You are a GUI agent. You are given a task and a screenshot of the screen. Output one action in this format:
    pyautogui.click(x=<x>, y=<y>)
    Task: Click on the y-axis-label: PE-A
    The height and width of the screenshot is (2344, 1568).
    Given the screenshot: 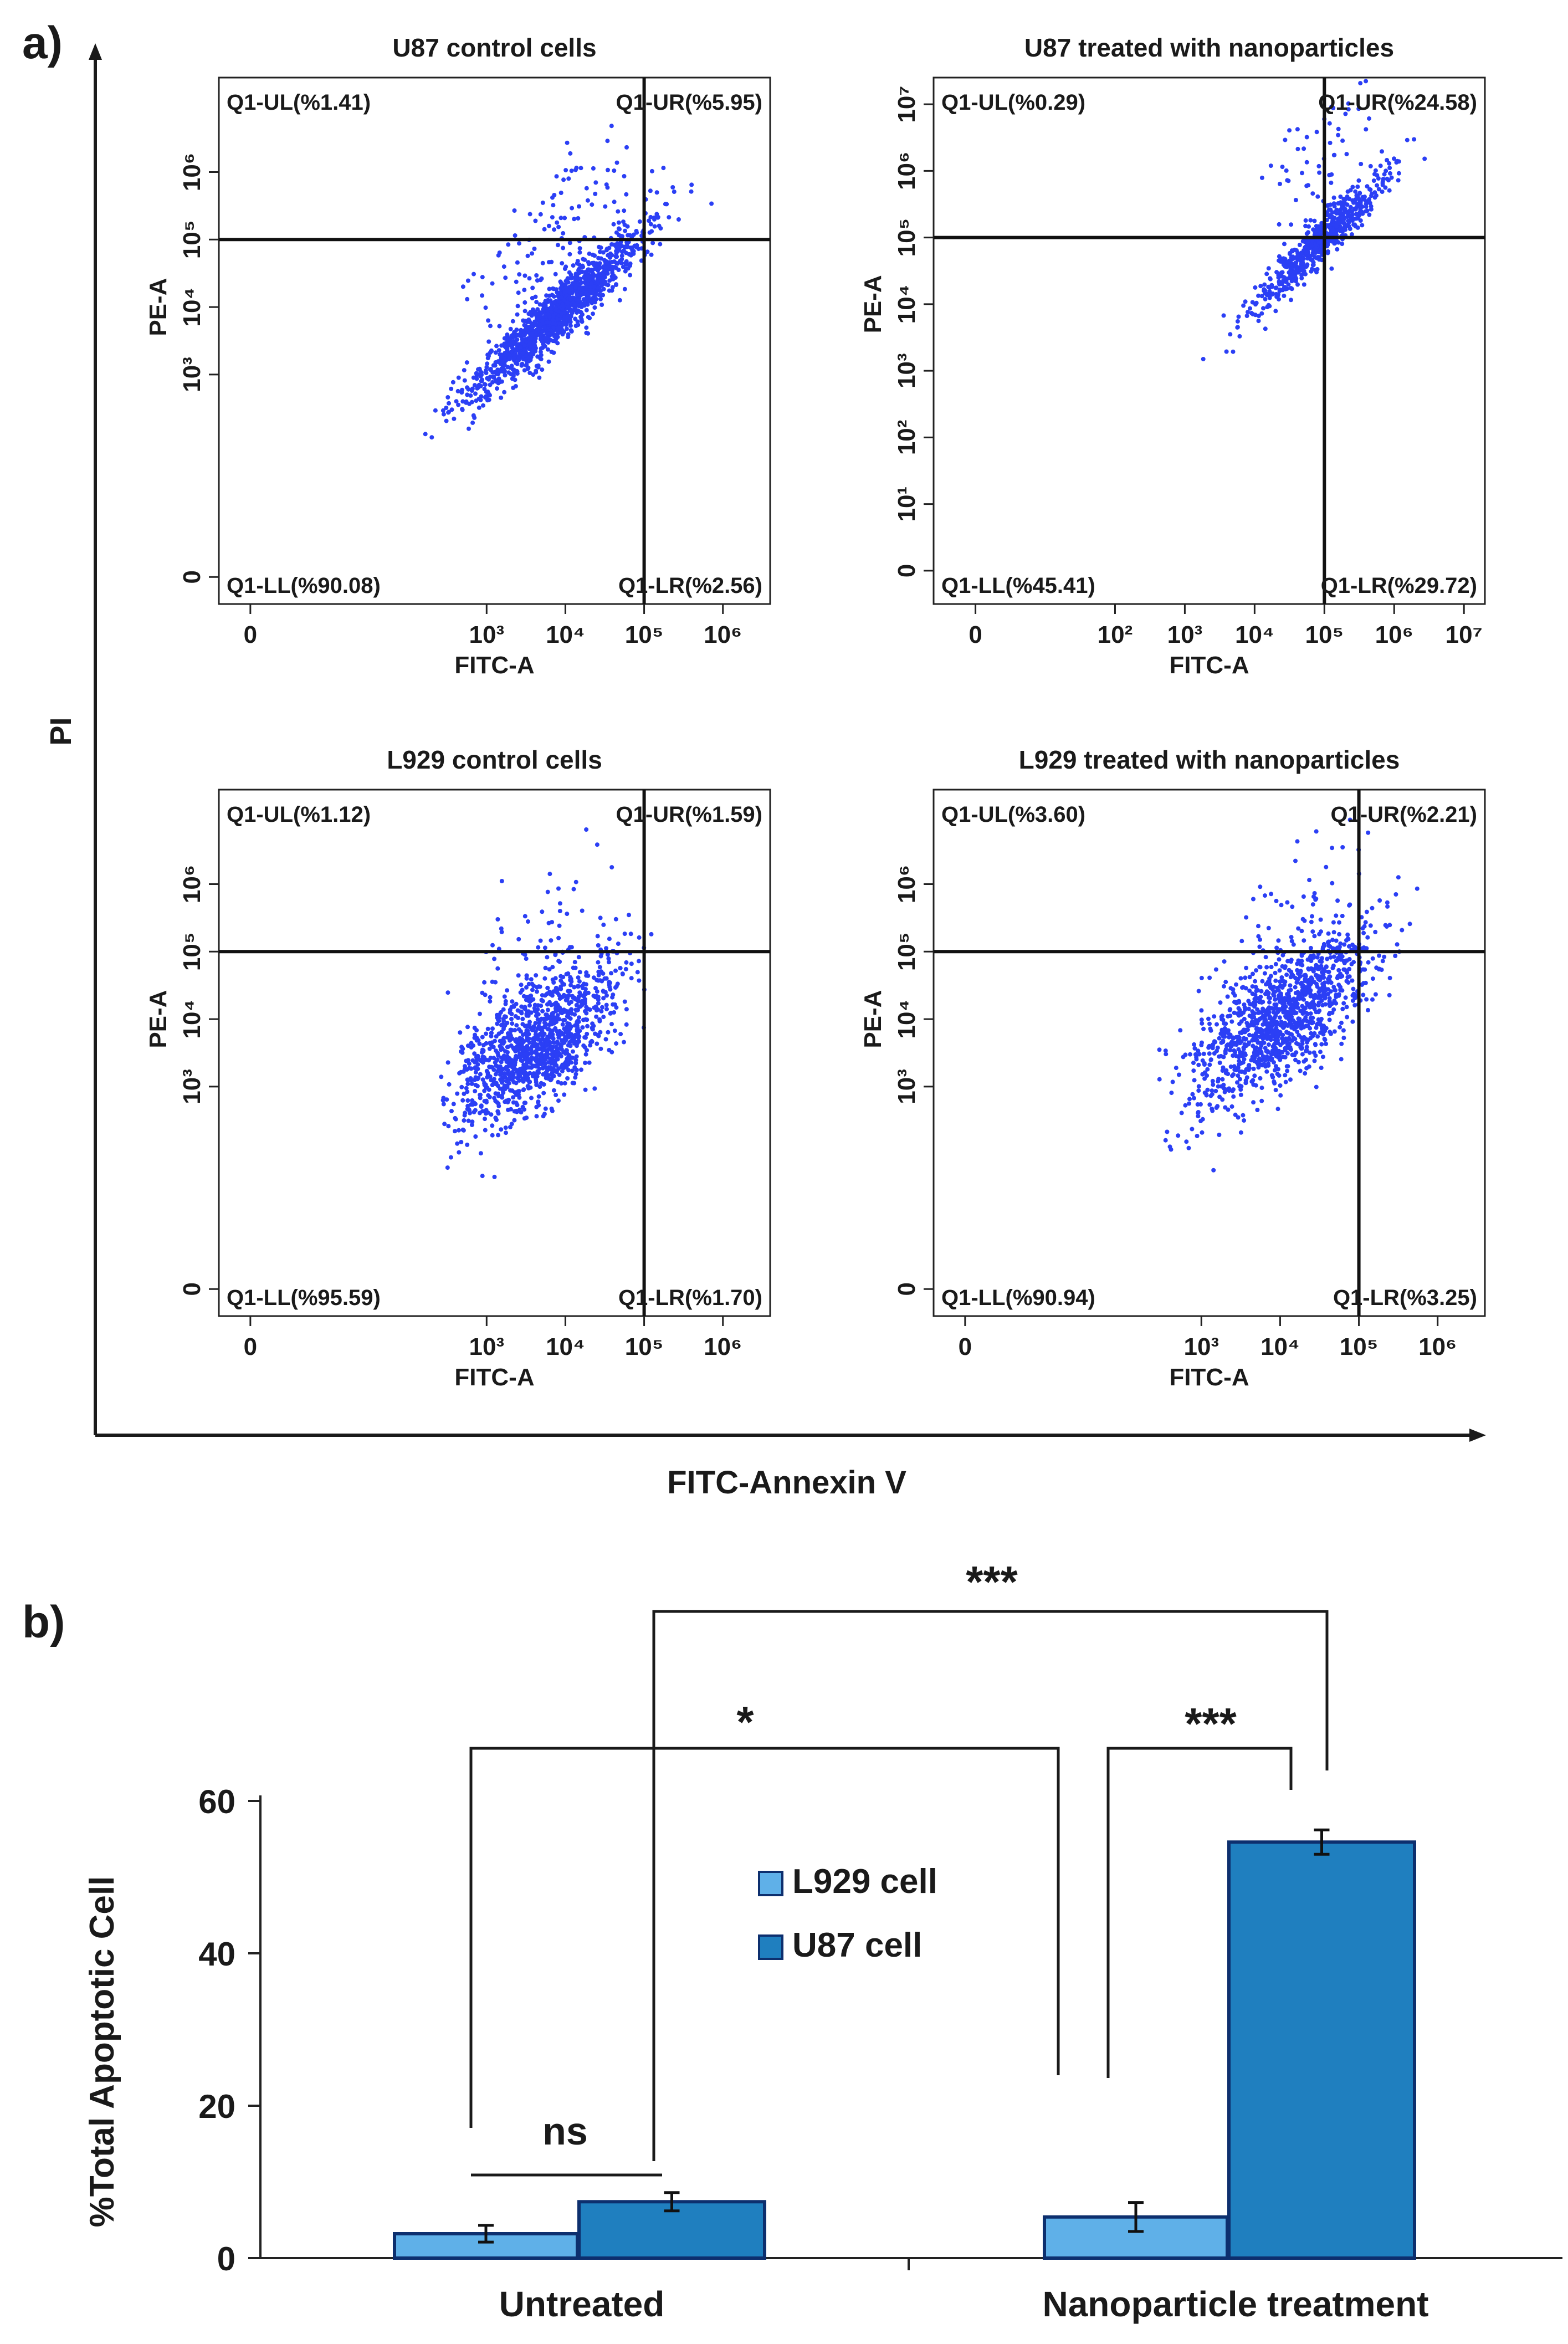 What is the action you would take?
    pyautogui.click(x=158, y=307)
    